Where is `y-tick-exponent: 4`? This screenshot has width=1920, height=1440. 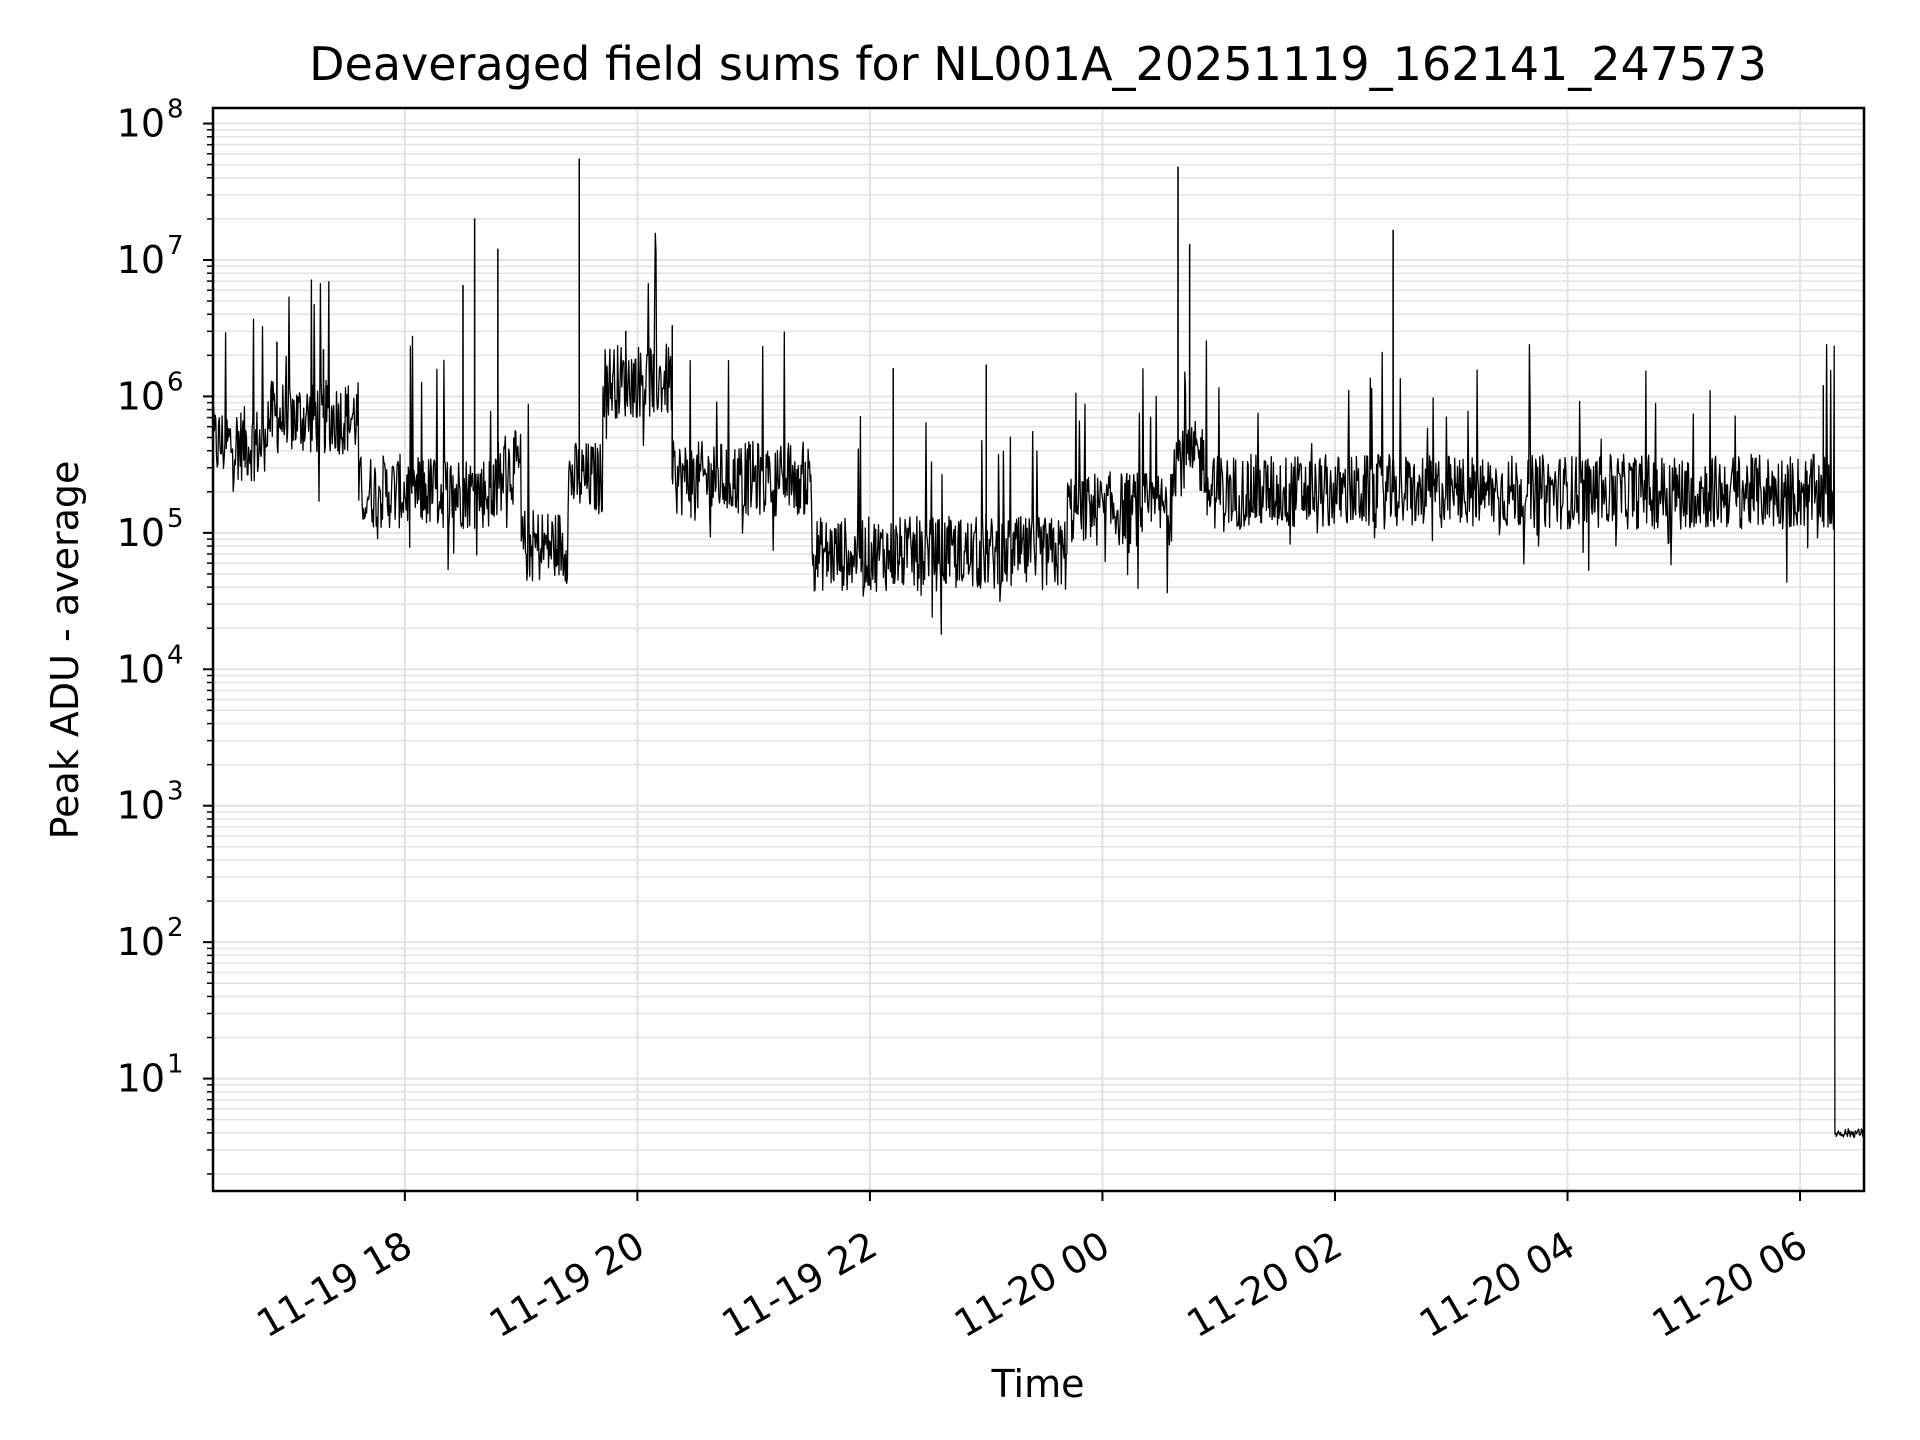 y-tick-exponent: 4 is located at coordinates (175, 655).